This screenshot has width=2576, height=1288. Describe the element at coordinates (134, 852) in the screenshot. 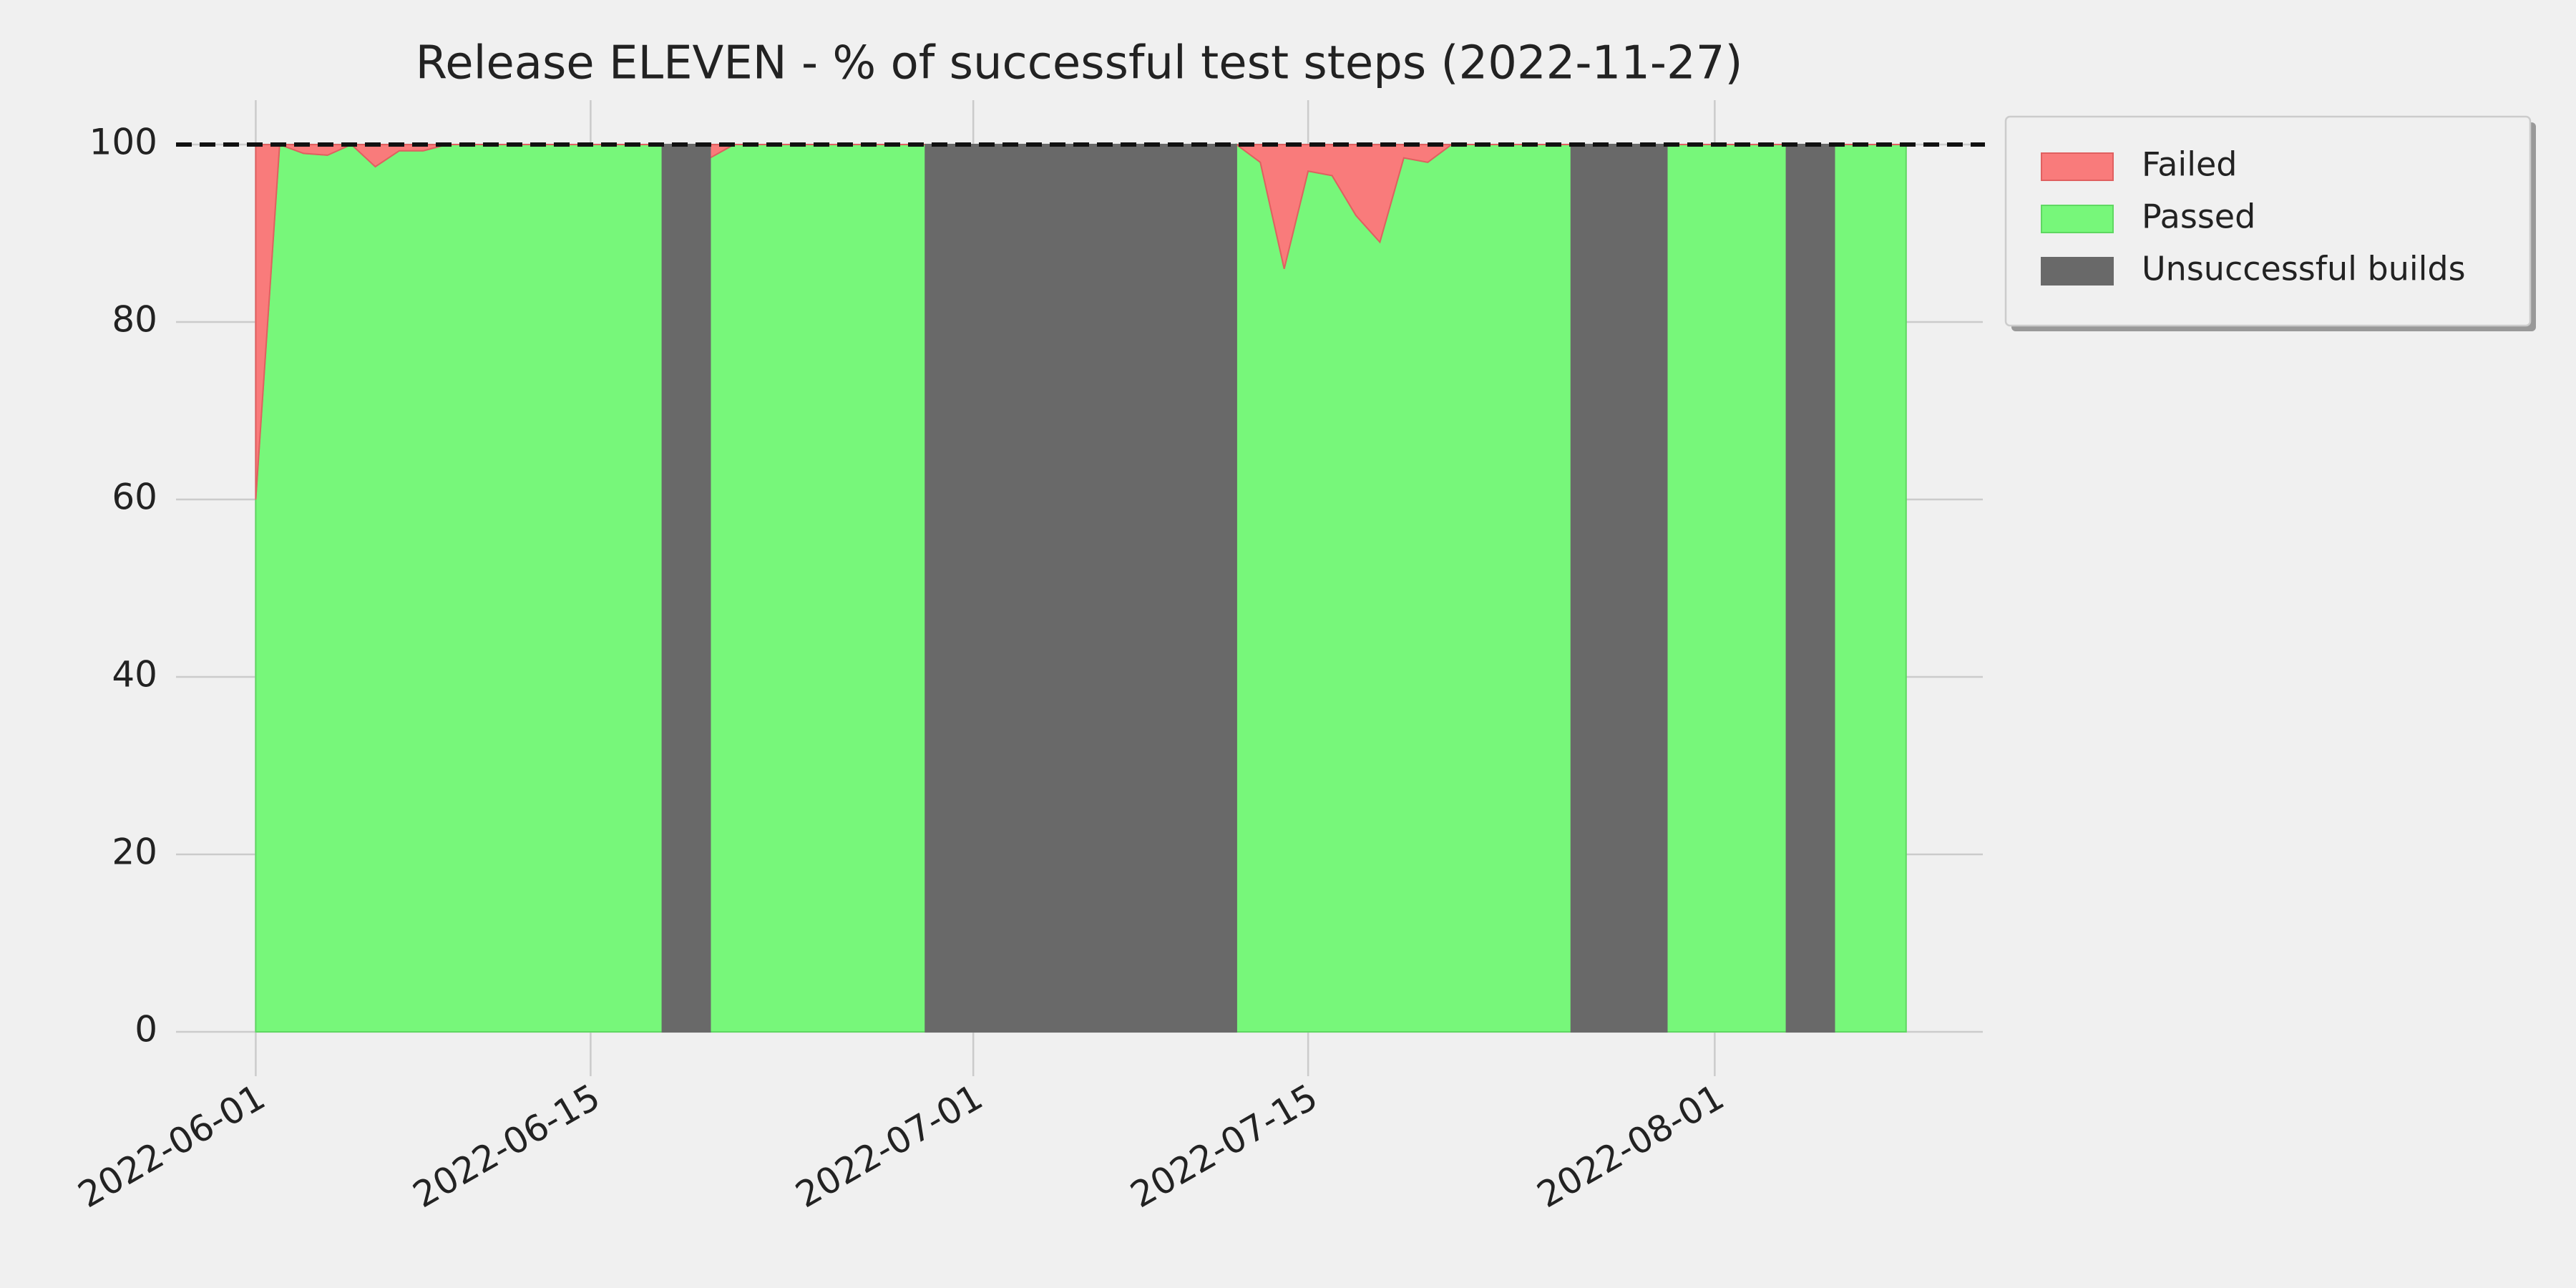

I see `y-tick-label: 20` at that location.